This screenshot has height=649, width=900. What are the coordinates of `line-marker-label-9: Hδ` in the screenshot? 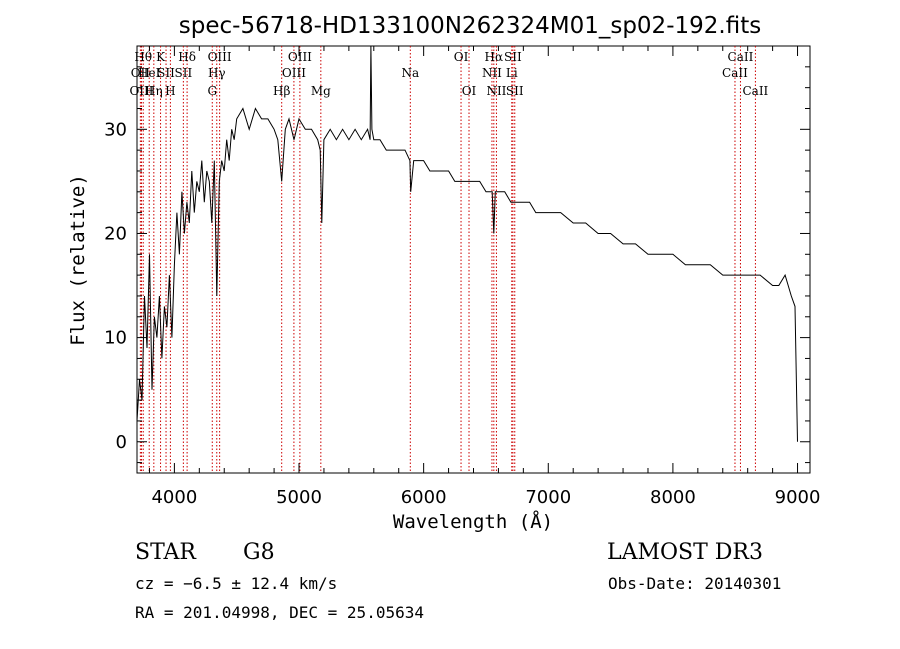 It's located at (187, 57).